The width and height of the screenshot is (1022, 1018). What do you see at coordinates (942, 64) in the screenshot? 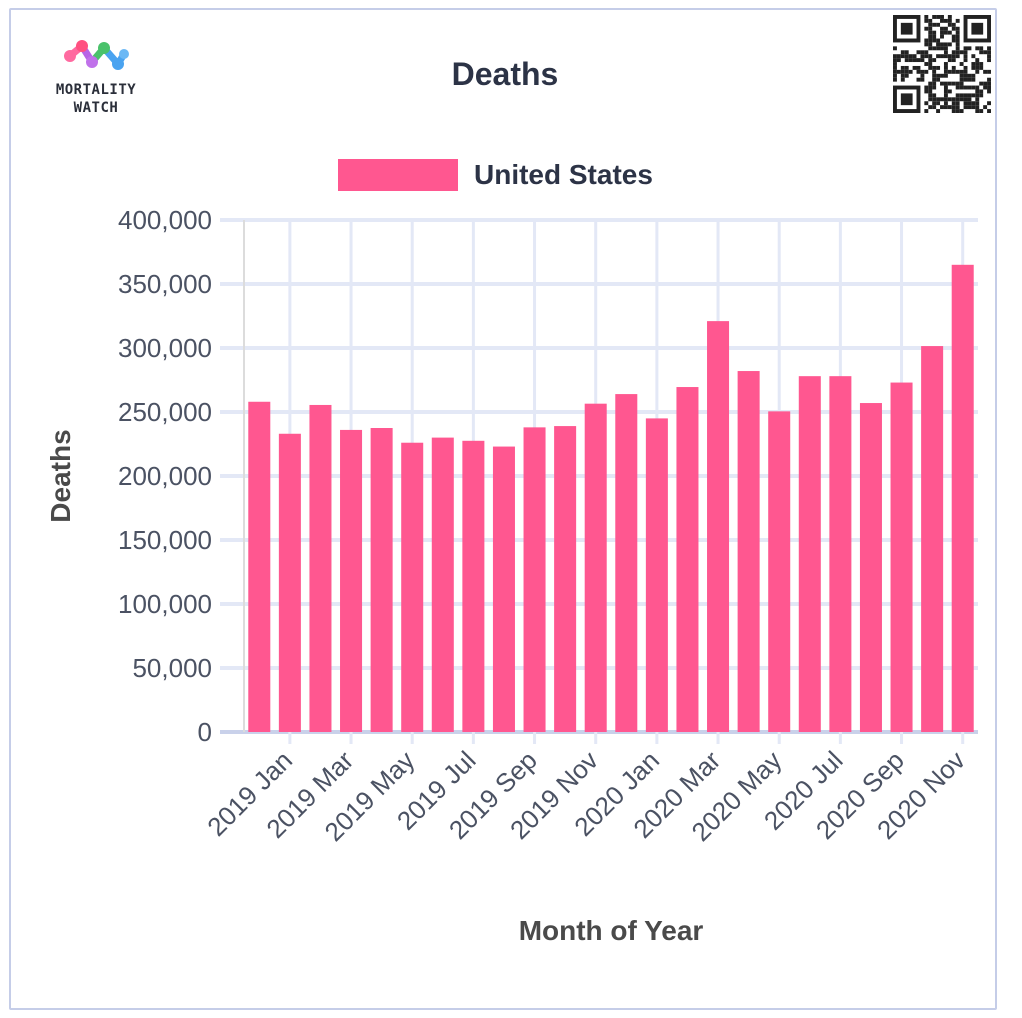
I see `qr-code` at bounding box center [942, 64].